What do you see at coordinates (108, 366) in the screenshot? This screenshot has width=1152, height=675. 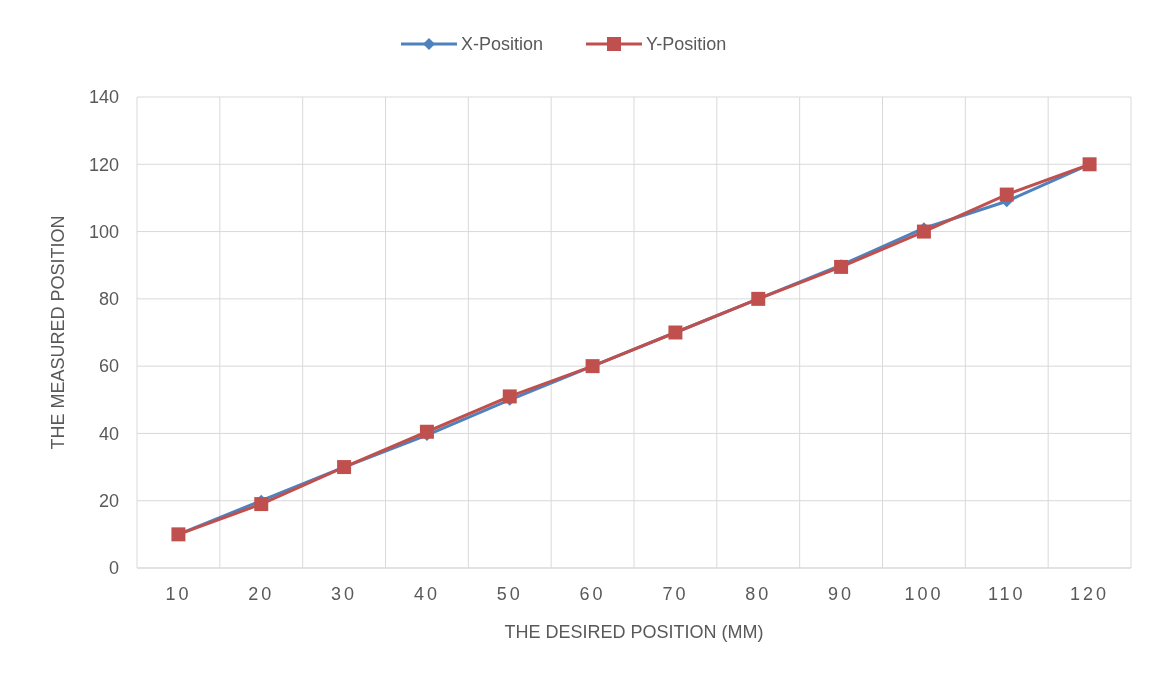 I see `y-tick-label: 60` at bounding box center [108, 366].